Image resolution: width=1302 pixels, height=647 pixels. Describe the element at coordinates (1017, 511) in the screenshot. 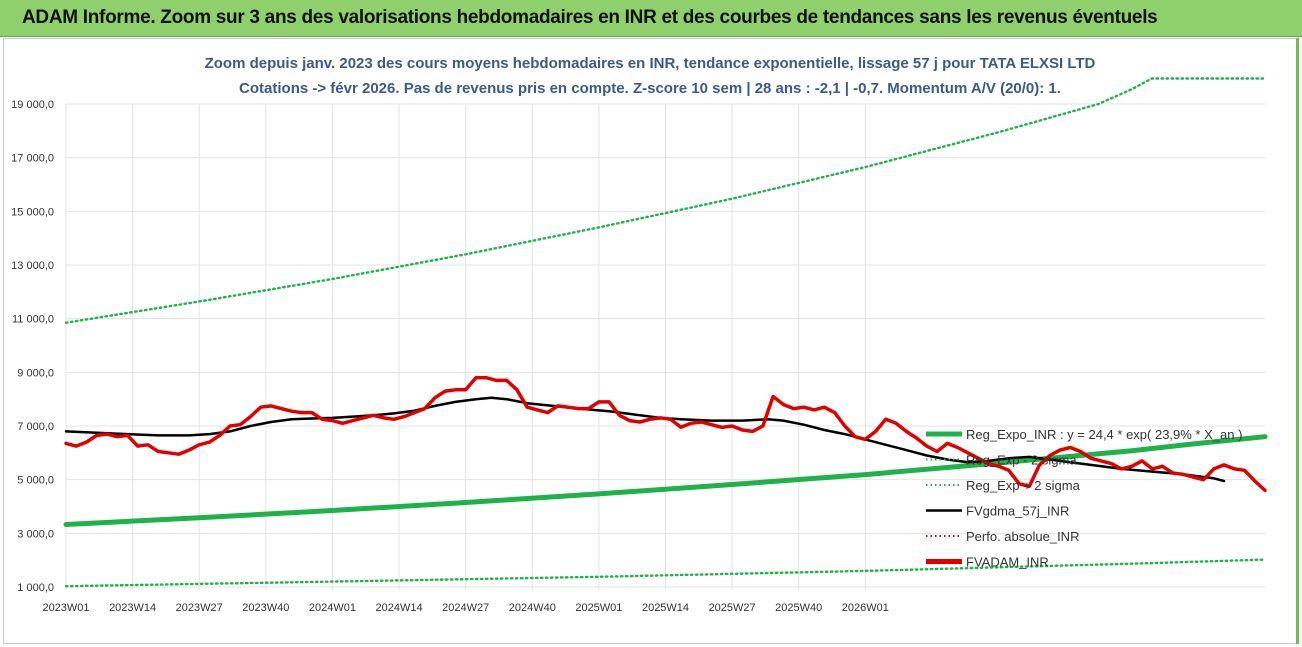

I see `legend-label: FVgdma_57j_INR` at that location.